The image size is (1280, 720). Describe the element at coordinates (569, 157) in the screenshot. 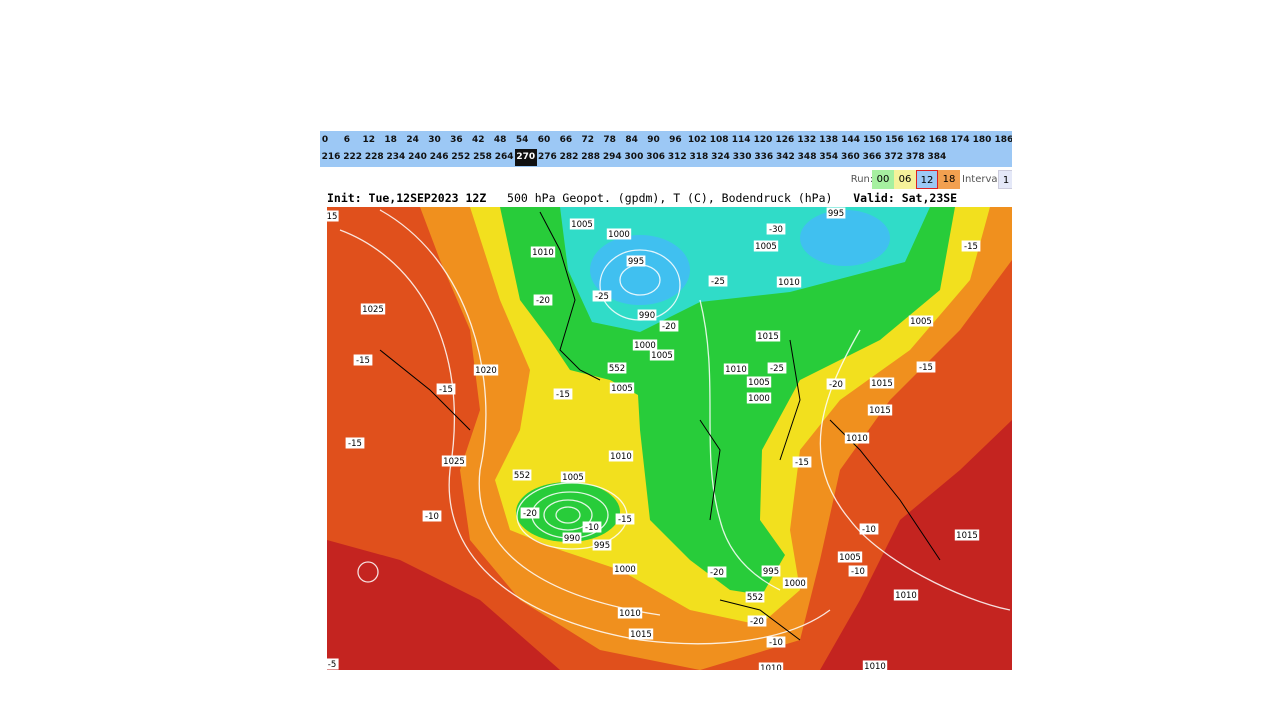

I see `hour-link: 282` at that location.